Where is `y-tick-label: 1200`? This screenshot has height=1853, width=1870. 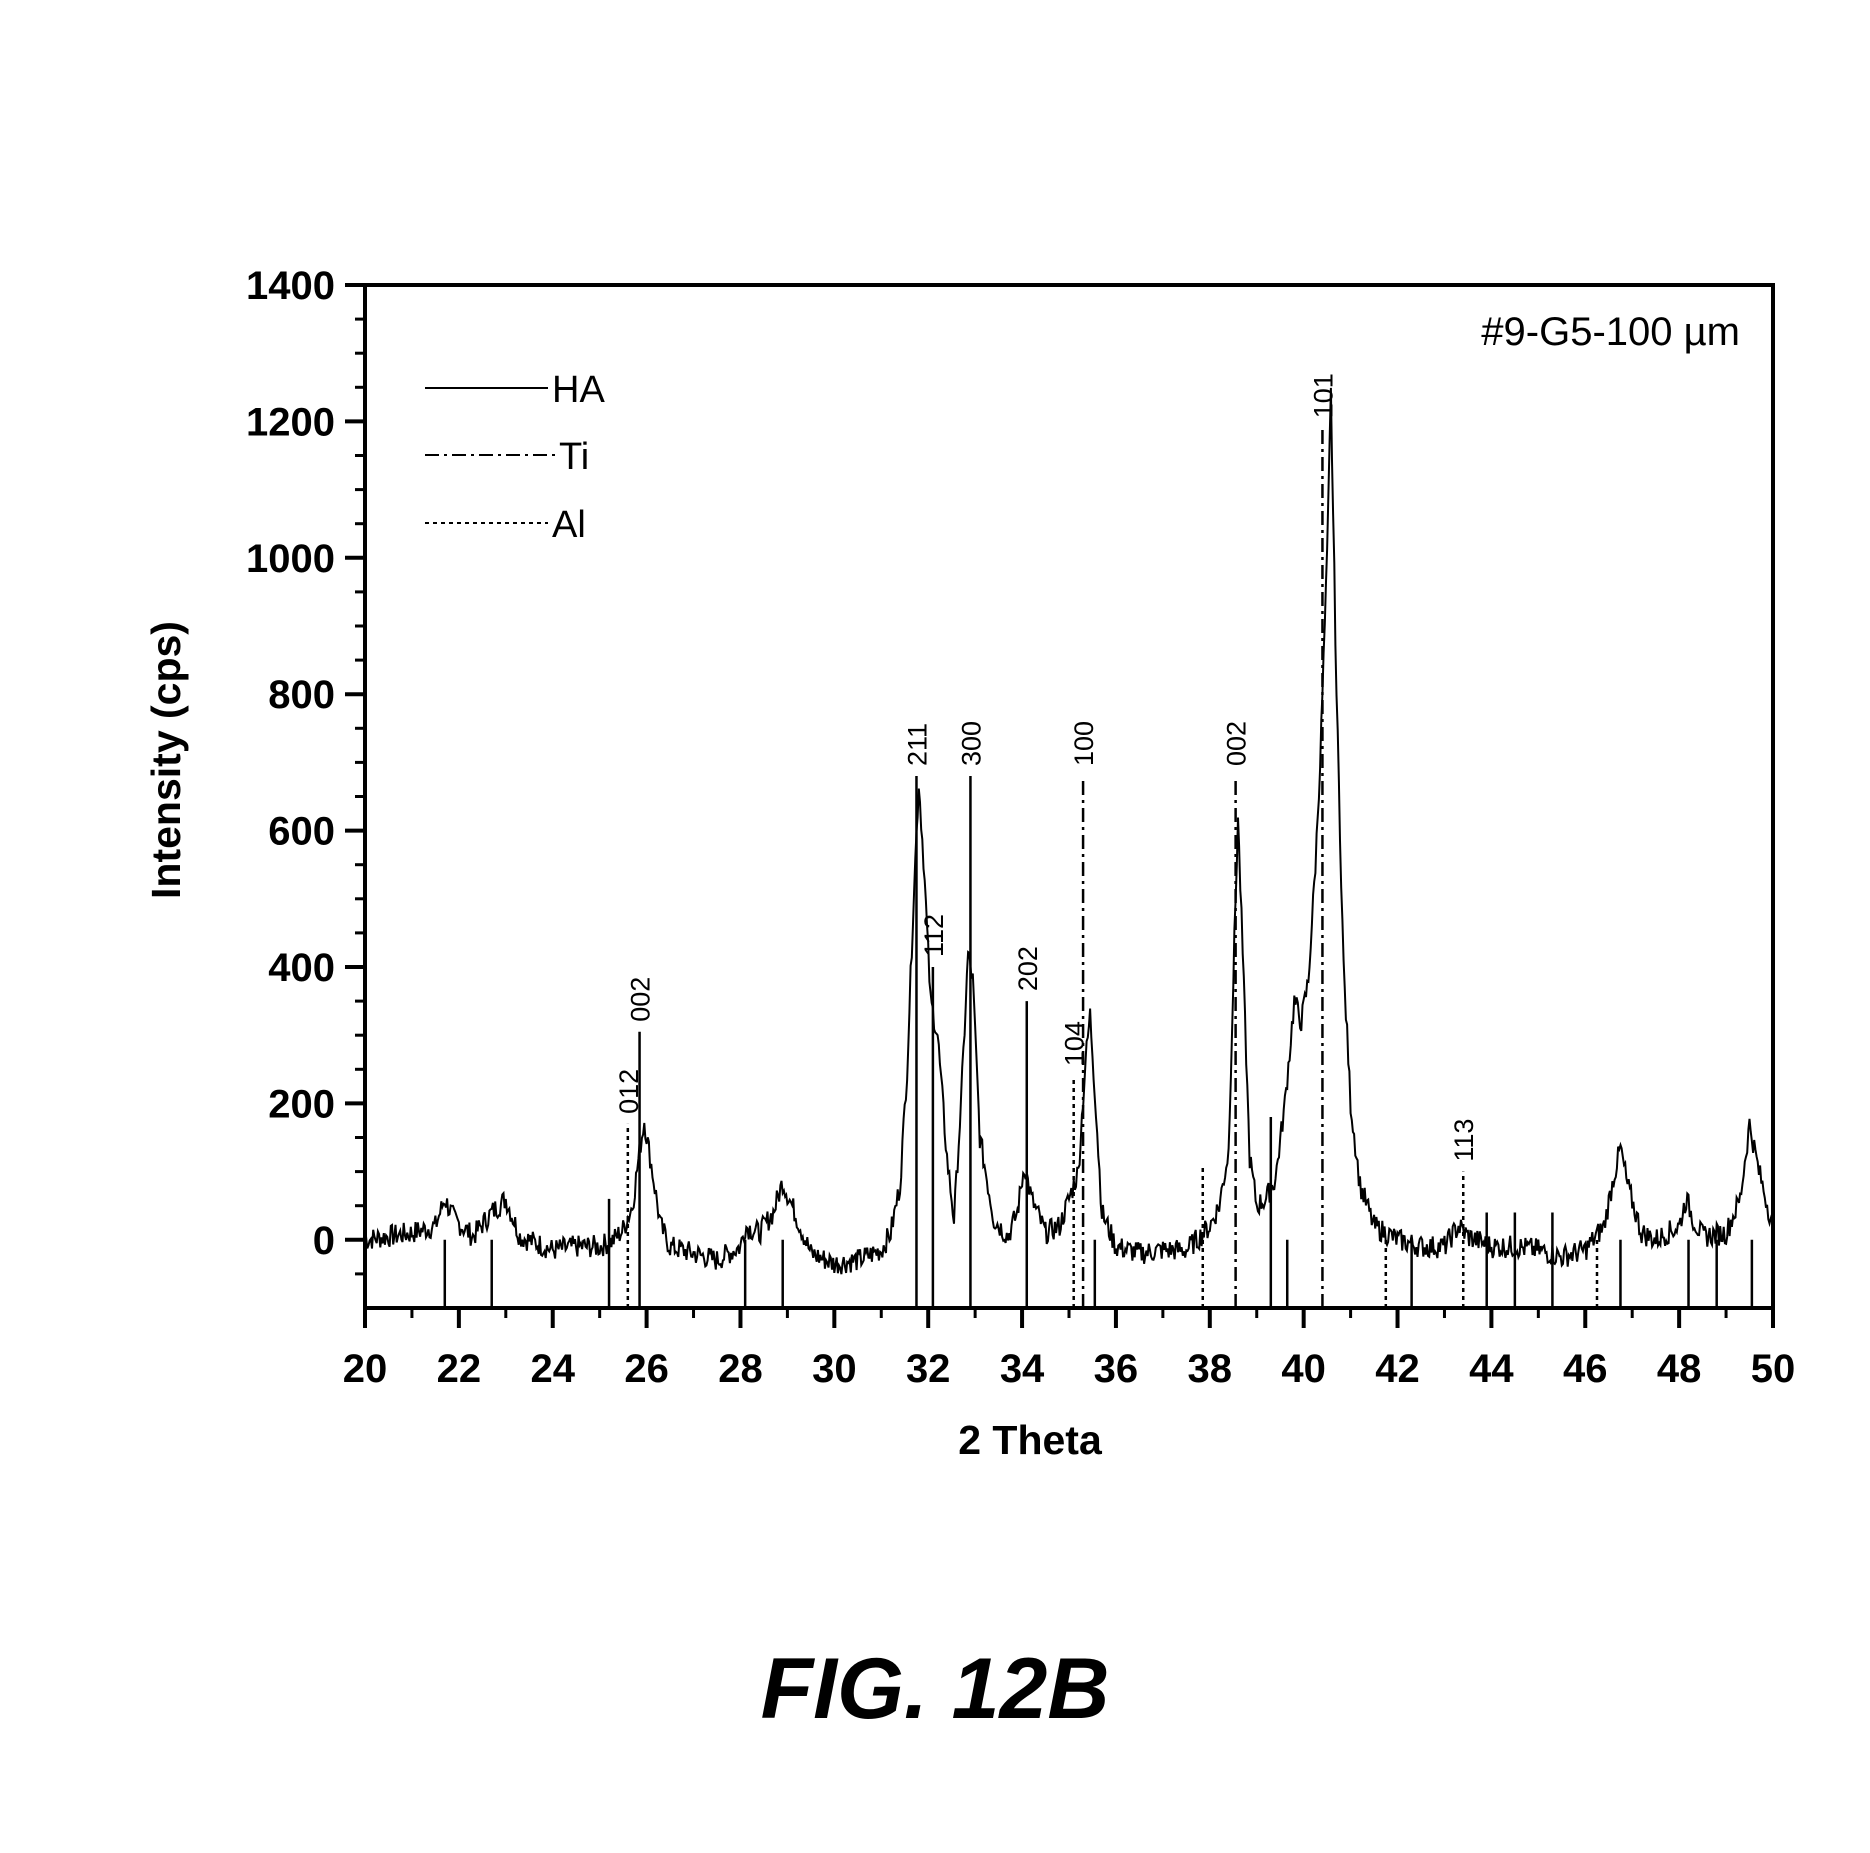
y-tick-label: 1200 is located at coordinates (290, 422).